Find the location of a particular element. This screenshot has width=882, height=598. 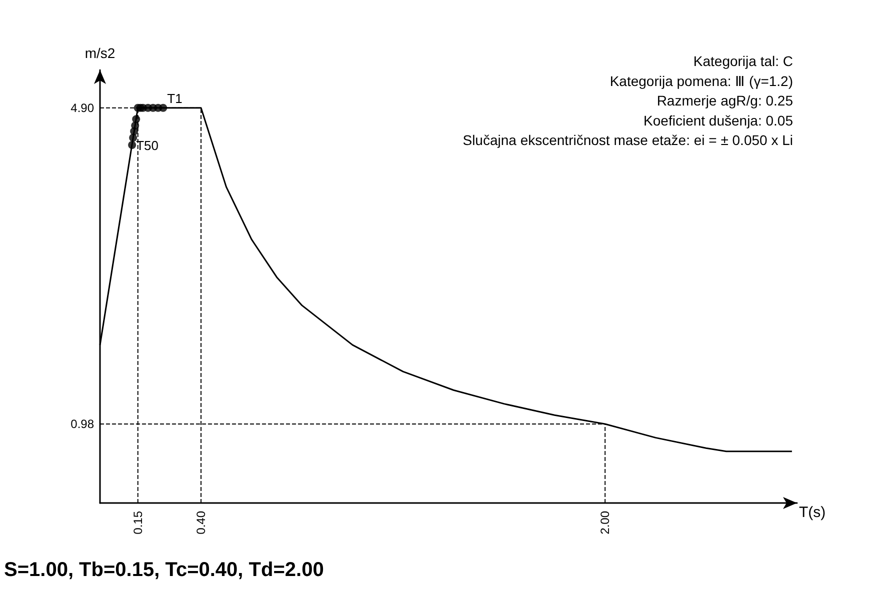

x-tick-label: 0.40 is located at coordinates (201, 522).